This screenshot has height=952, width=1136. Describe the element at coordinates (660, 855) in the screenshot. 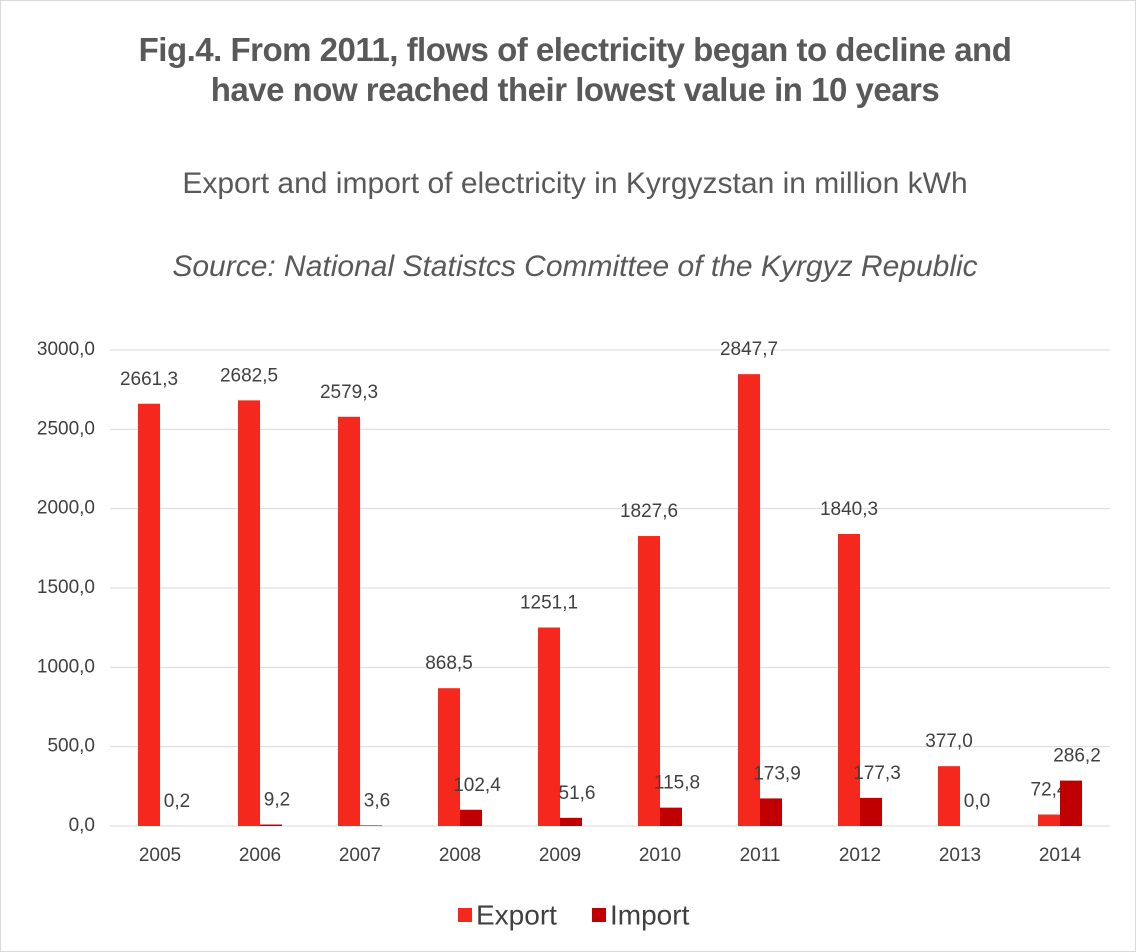

I see `x-tick-label: 2010` at that location.